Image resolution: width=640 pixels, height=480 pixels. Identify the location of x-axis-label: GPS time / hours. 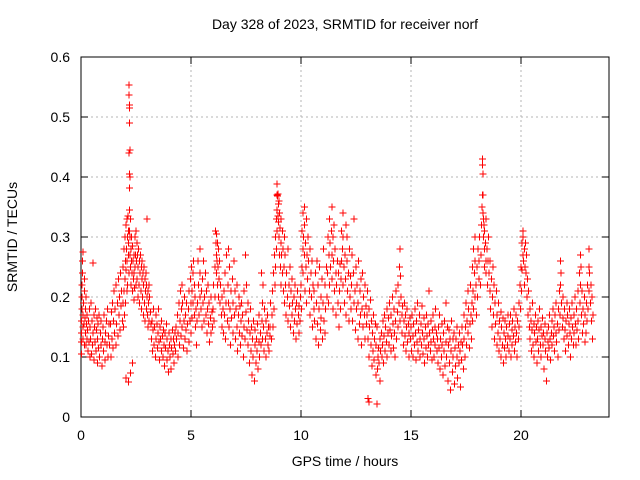
(345, 461).